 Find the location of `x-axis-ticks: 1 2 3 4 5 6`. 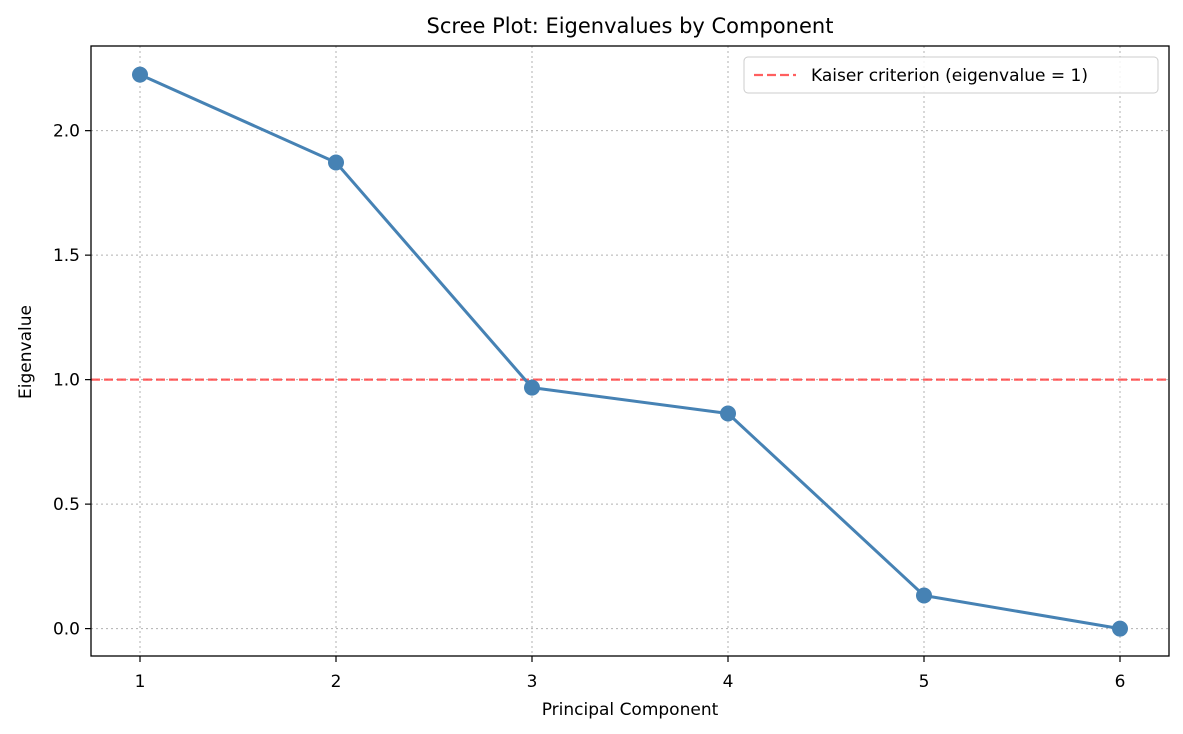

x-axis-ticks: 1 2 3 4 5 6 is located at coordinates (630, 674).